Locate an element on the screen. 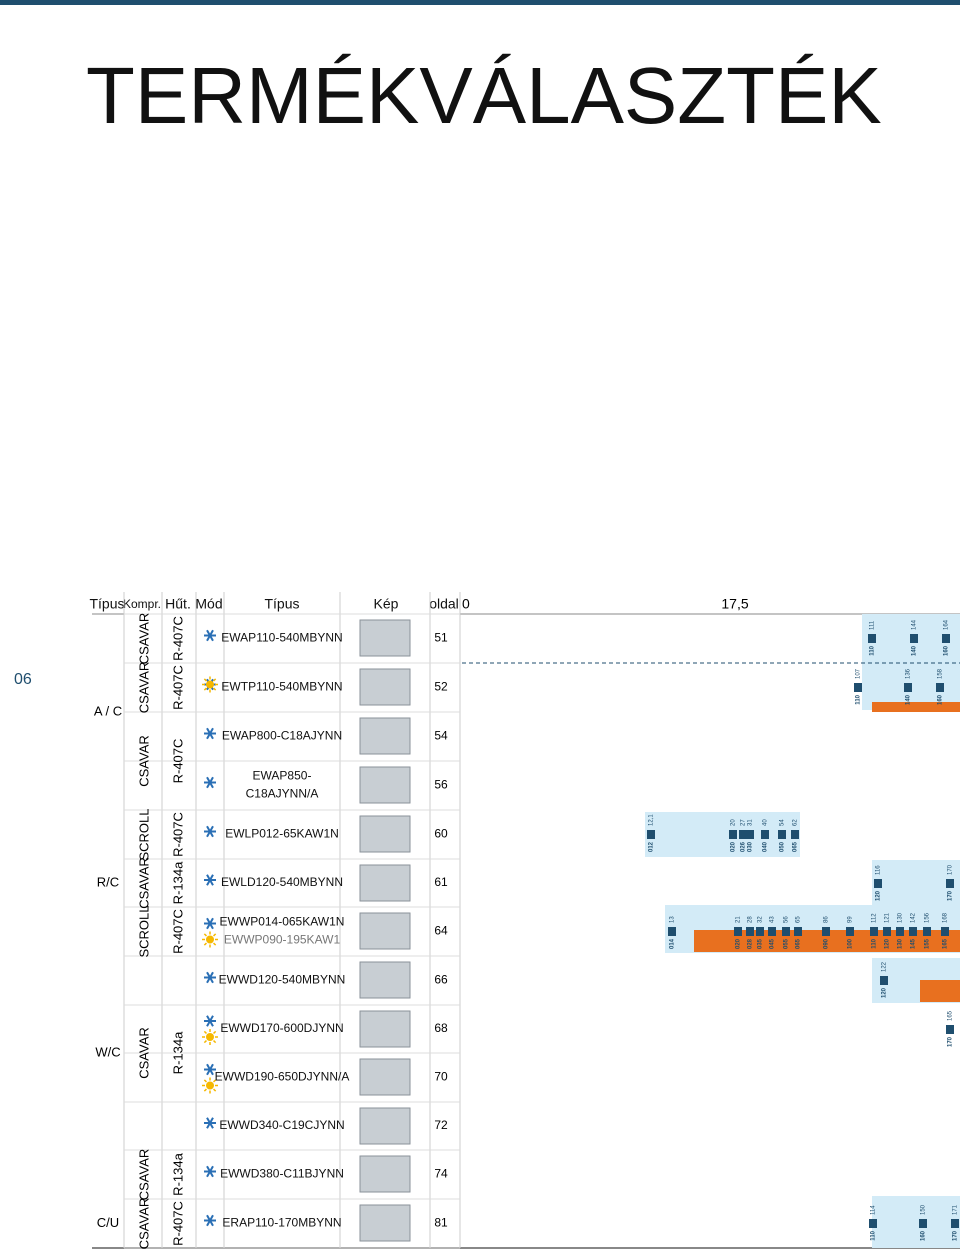 This screenshot has width=960, height=1257. marker-label: 65 is located at coordinates (799, 919).